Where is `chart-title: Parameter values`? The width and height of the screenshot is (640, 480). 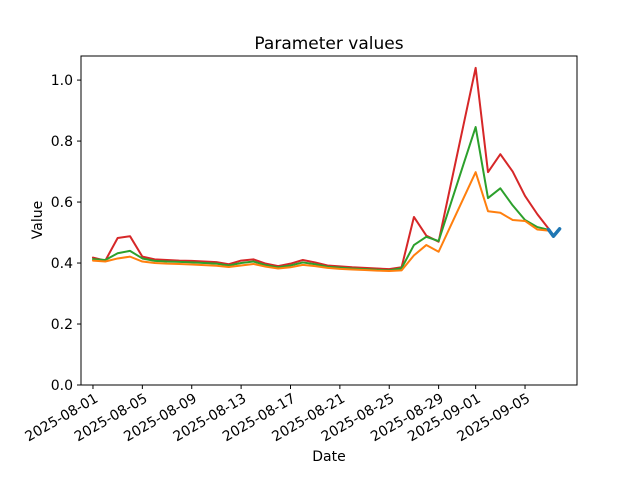 chart-title: Parameter values is located at coordinates (328, 44).